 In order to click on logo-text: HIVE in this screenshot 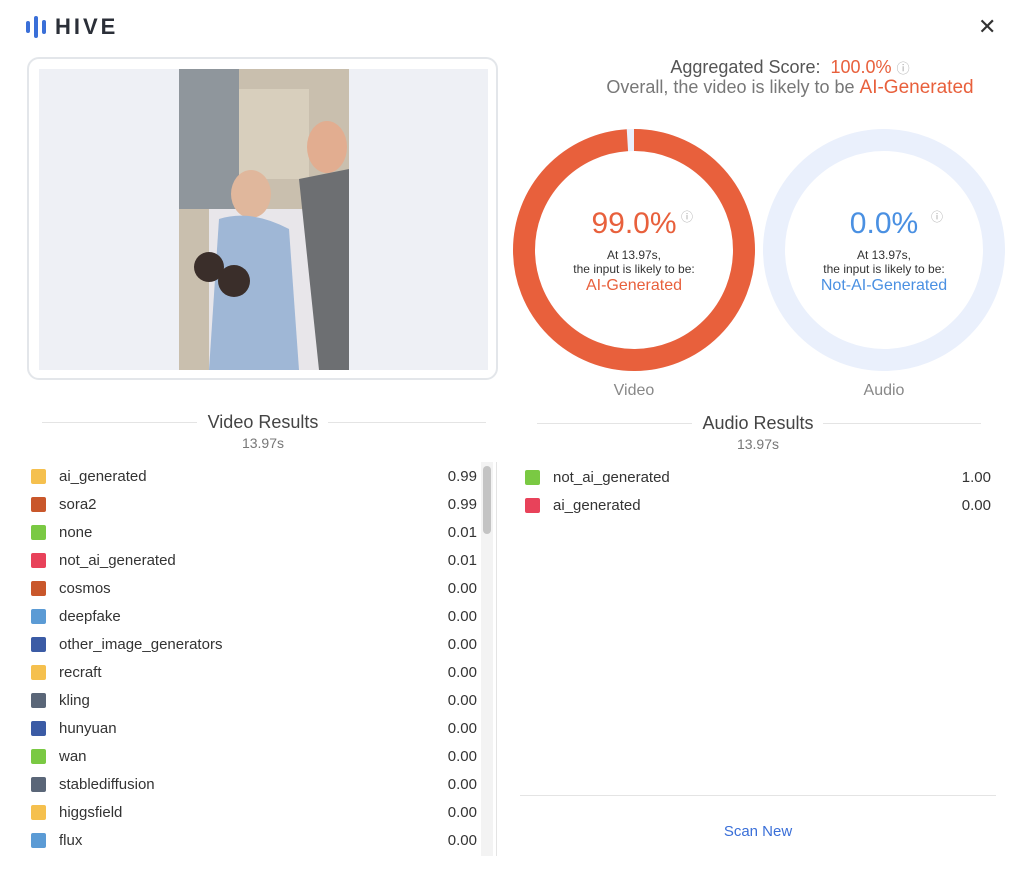, I will do `click(87, 26)`.